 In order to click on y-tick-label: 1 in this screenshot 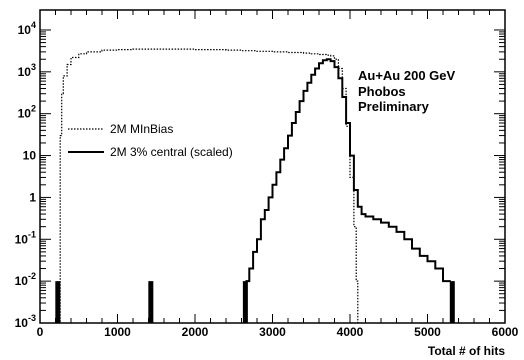, I will do `click(32, 197)`.